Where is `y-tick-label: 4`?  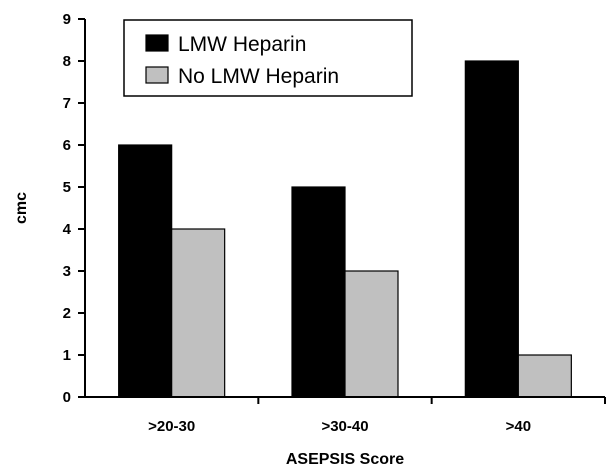
y-tick-label: 4 is located at coordinates (67, 229).